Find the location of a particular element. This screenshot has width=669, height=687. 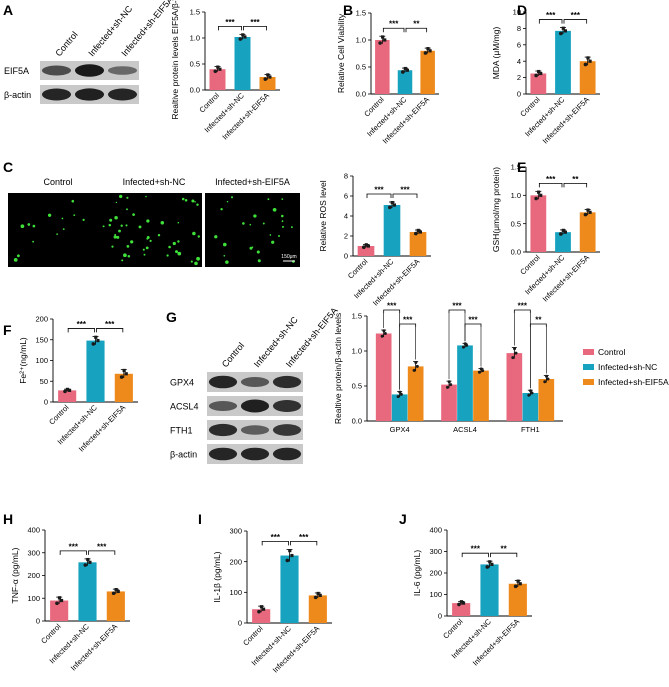

panel-letter-c: C is located at coordinates (8, 167).